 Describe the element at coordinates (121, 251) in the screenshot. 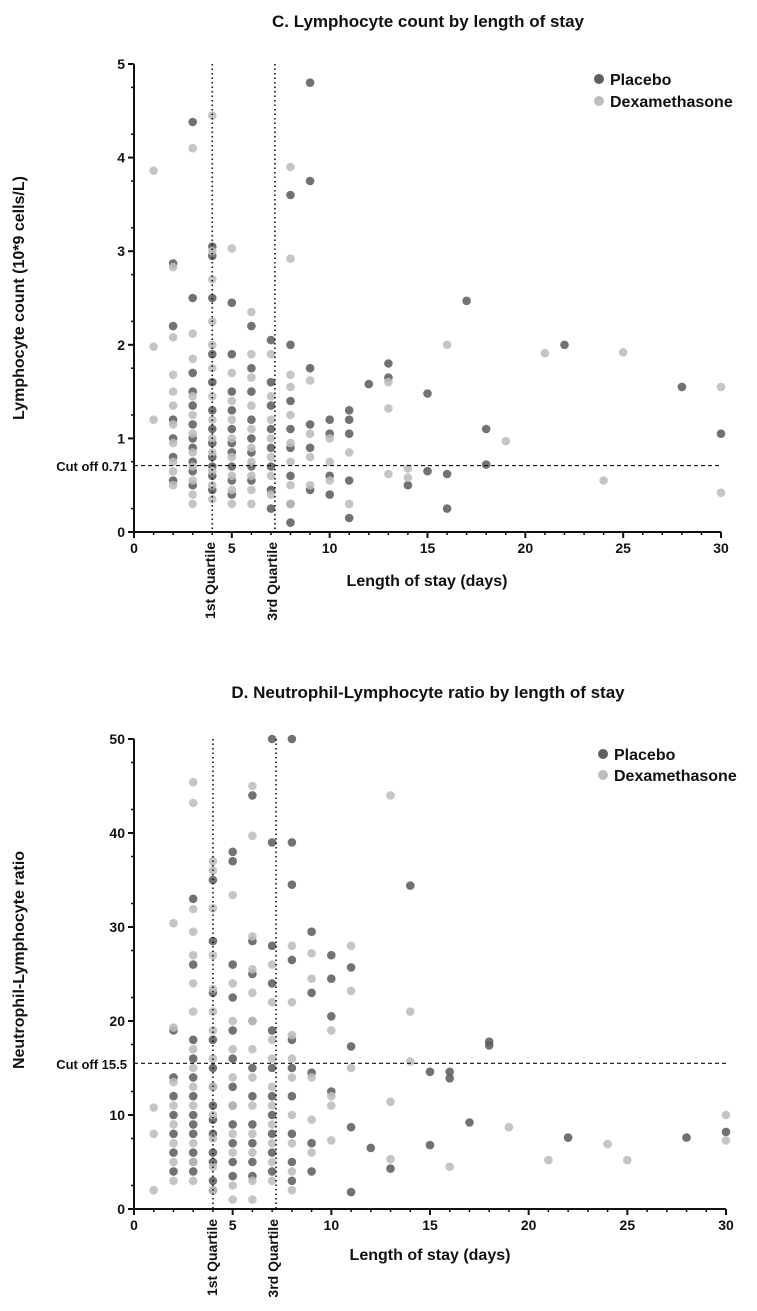

I see `y-tick-label: 3` at that location.